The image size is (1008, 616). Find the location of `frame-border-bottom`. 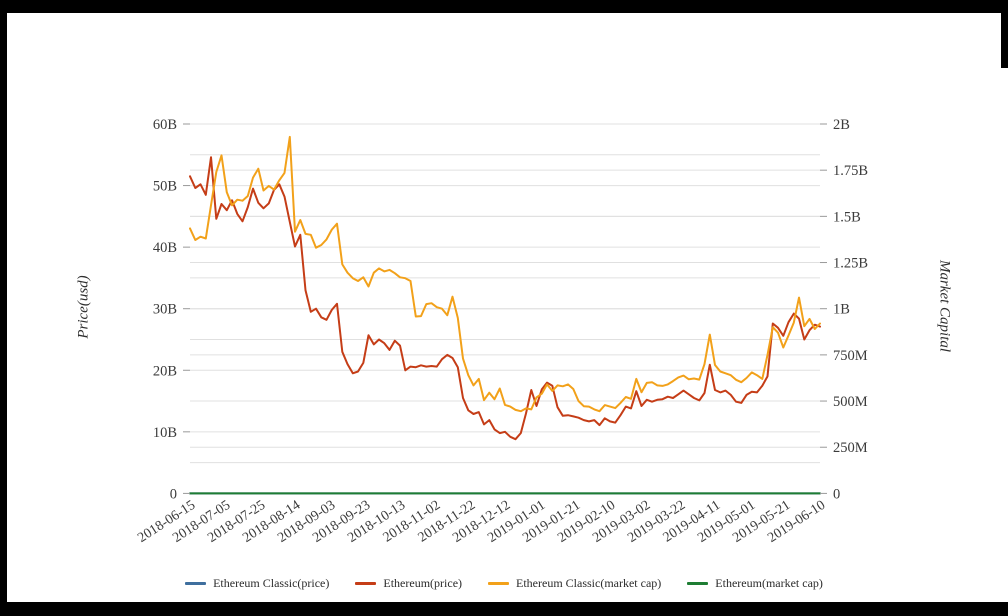

frame-border-bottom is located at coordinates (504, 609).